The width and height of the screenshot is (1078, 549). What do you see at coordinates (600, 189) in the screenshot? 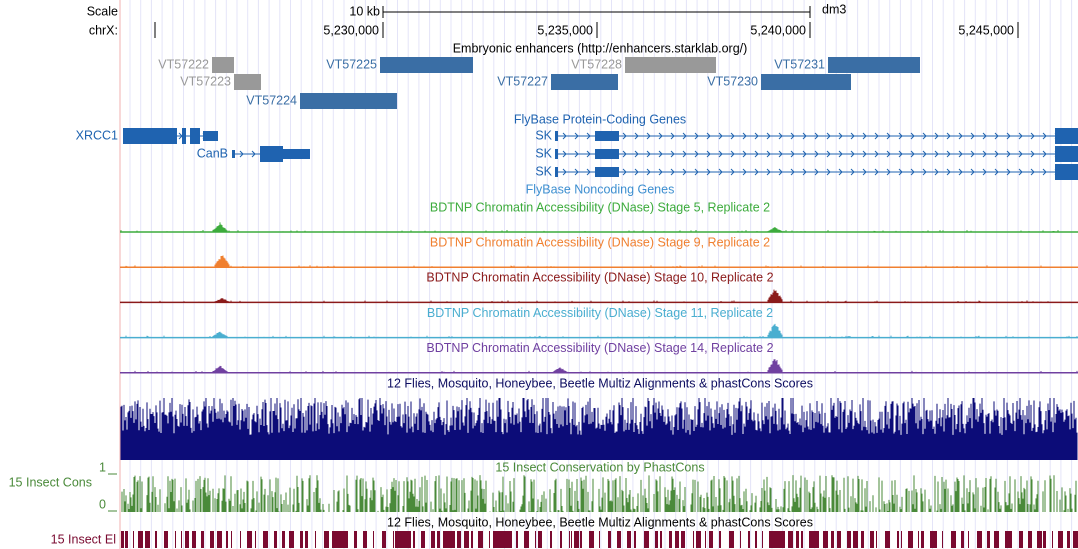
I see `label: FlyBase Noncoding Genes` at bounding box center [600, 189].